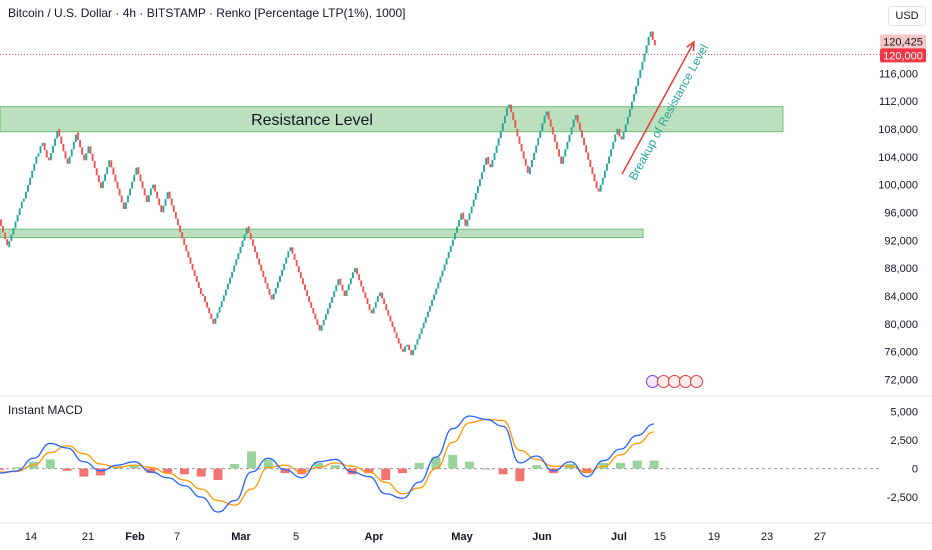 This screenshot has width=932, height=550. What do you see at coordinates (31, 537) in the screenshot?
I see `time-tick-label: 14` at bounding box center [31, 537].